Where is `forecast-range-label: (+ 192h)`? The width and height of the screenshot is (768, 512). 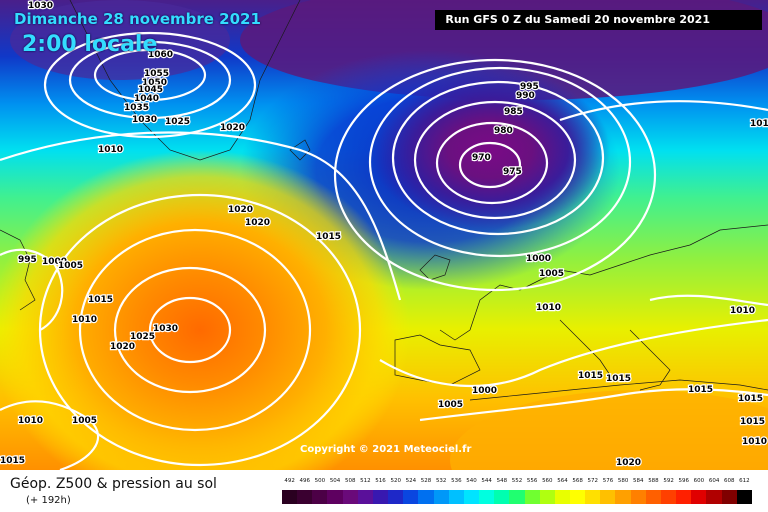 forecast-range-label: (+ 192h) is located at coordinates (48, 500).